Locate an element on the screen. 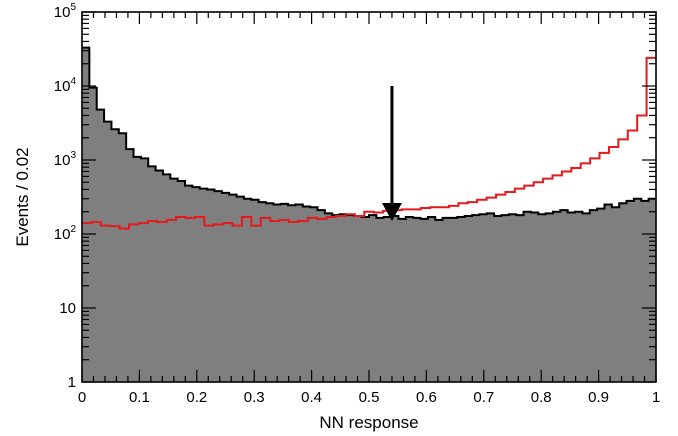 This screenshot has height=436, width=678. x-tick-label: 0.7 is located at coordinates (483, 397).